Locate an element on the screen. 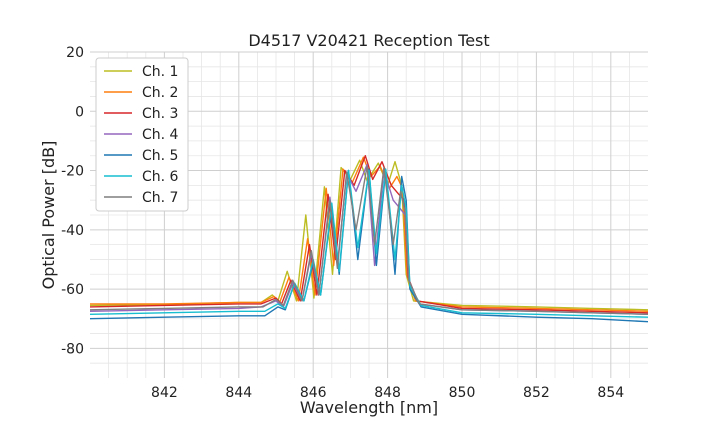  legend-label-ch3: Ch. 3 is located at coordinates (160, 114).